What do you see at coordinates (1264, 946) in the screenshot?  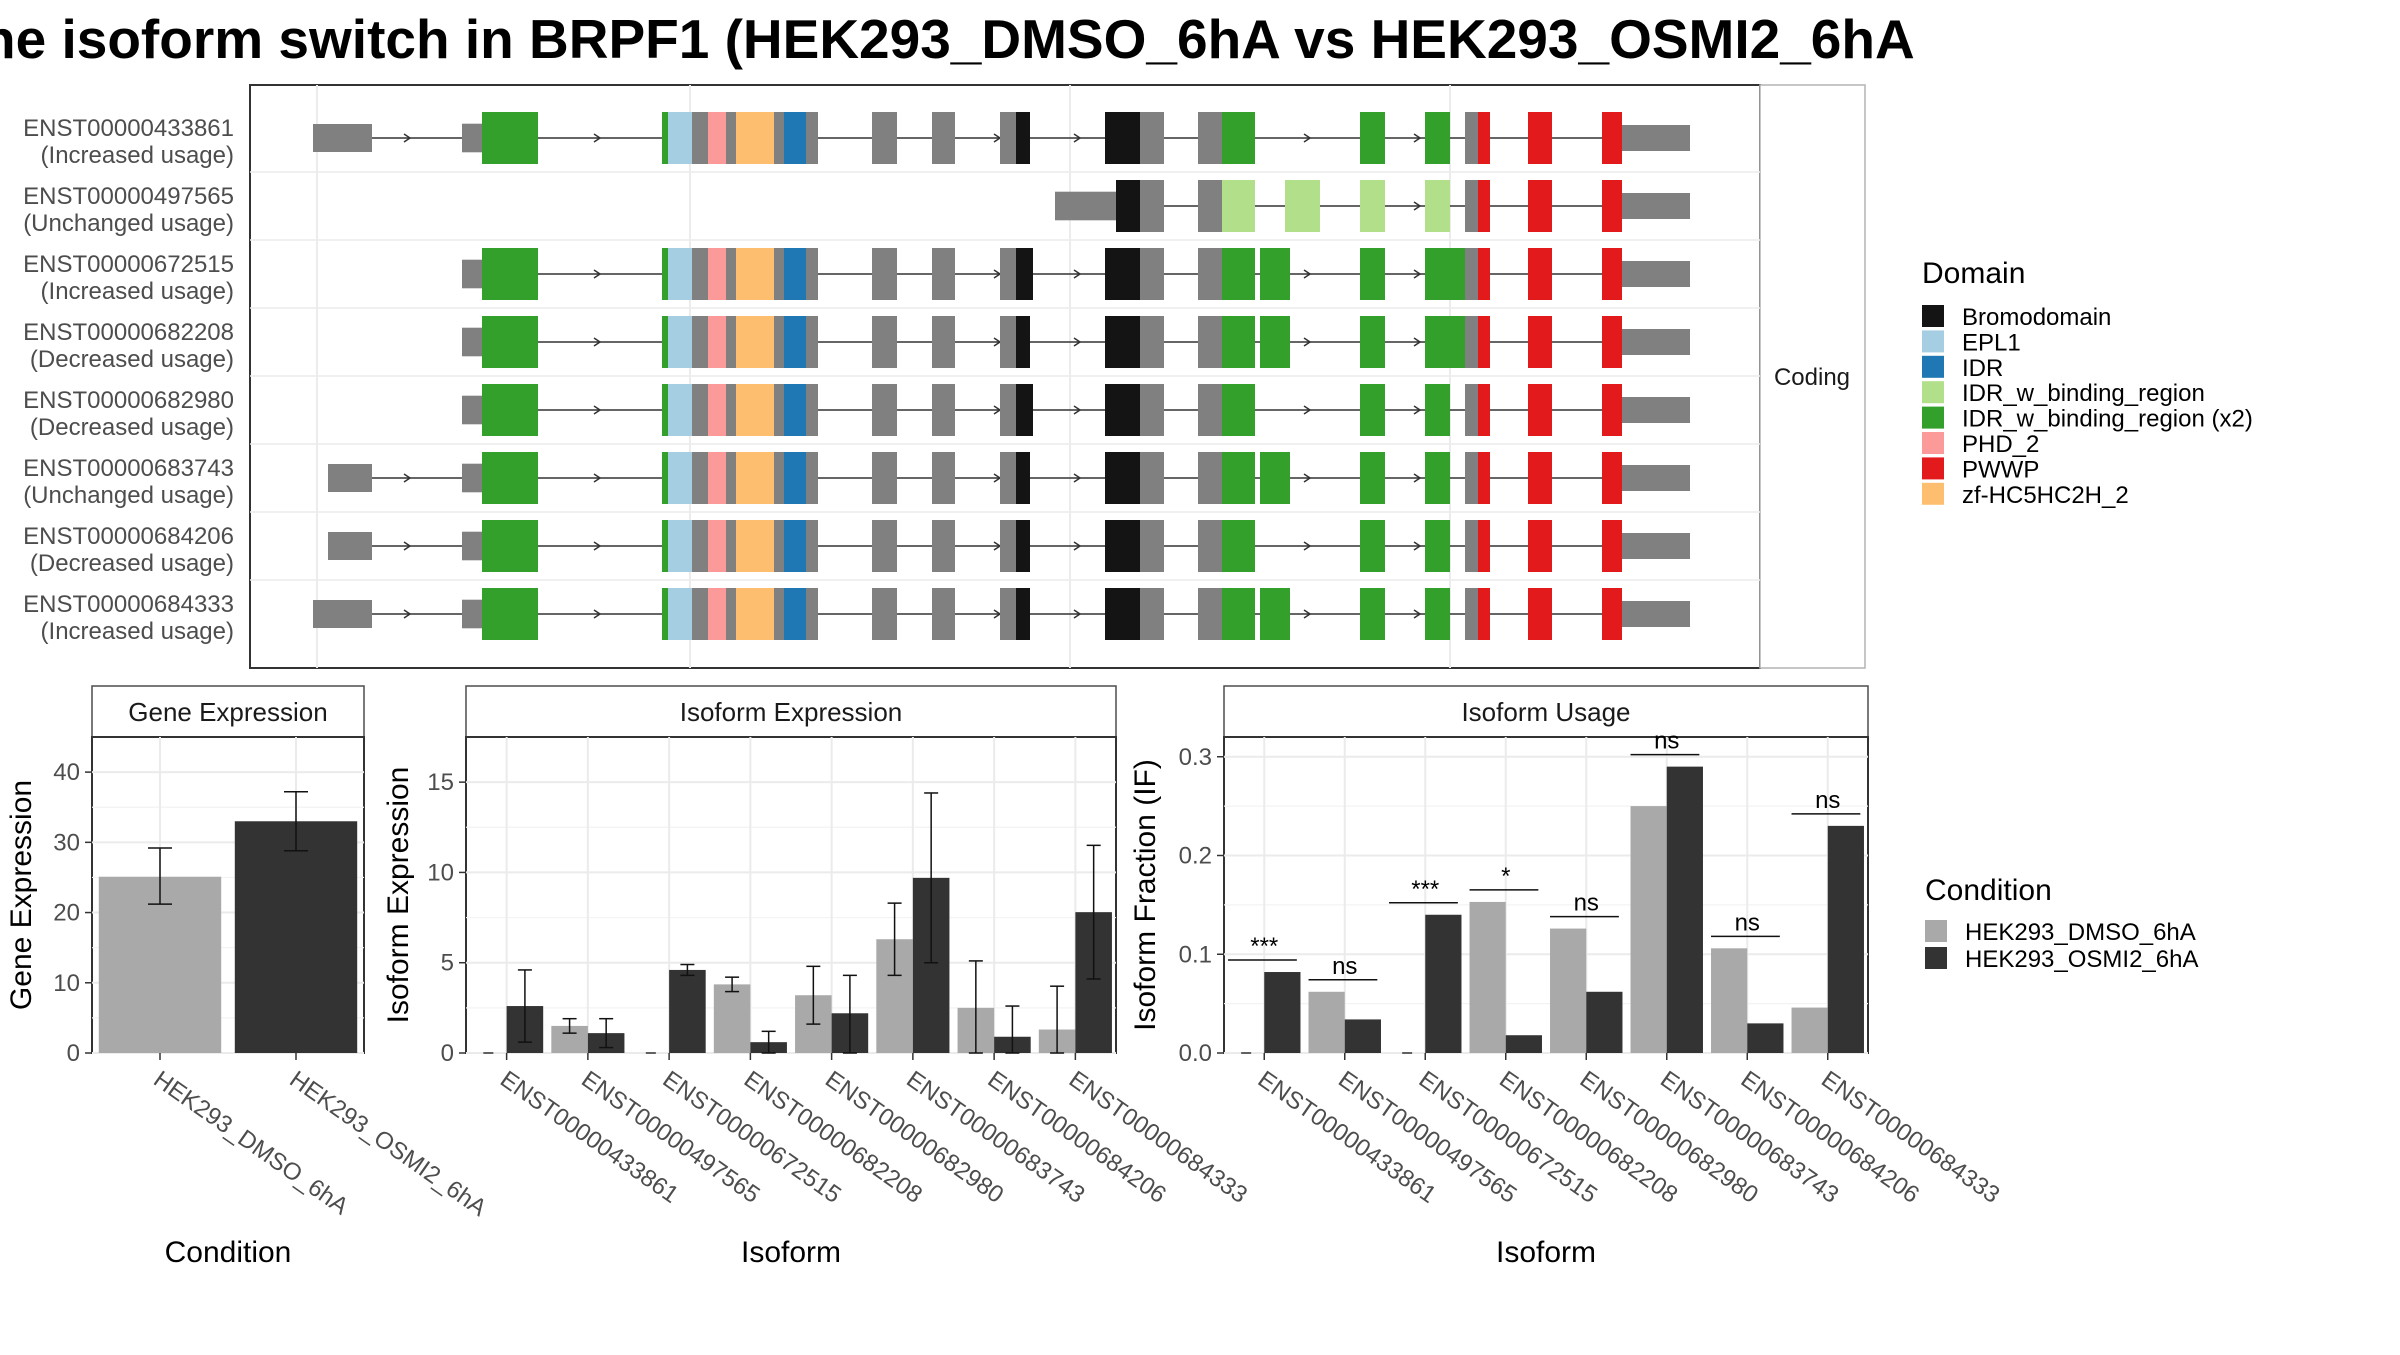 I see `significance-label: ***` at bounding box center [1264, 946].